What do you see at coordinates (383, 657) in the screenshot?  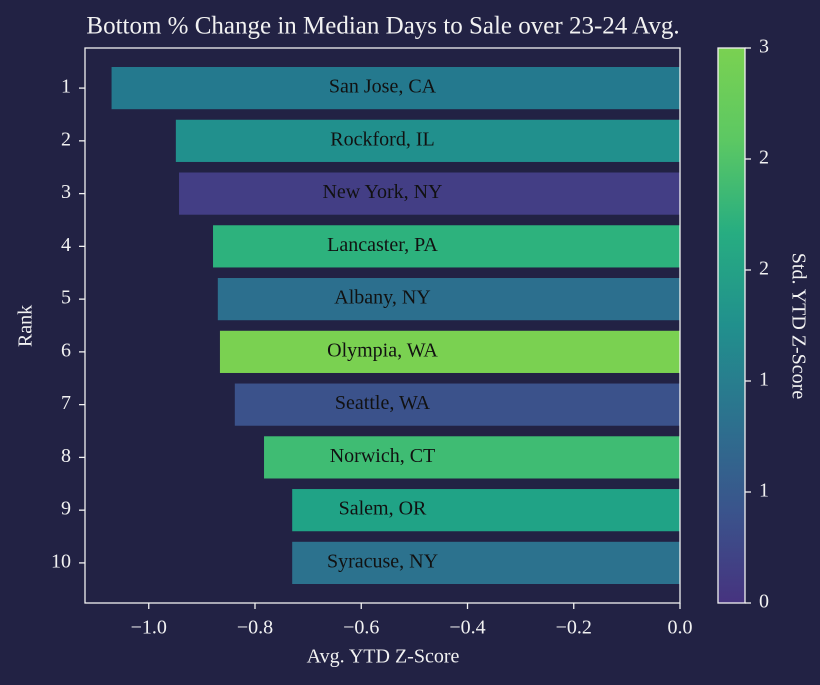 I see `x-axis-label: Avg. YTD Z-Score` at bounding box center [383, 657].